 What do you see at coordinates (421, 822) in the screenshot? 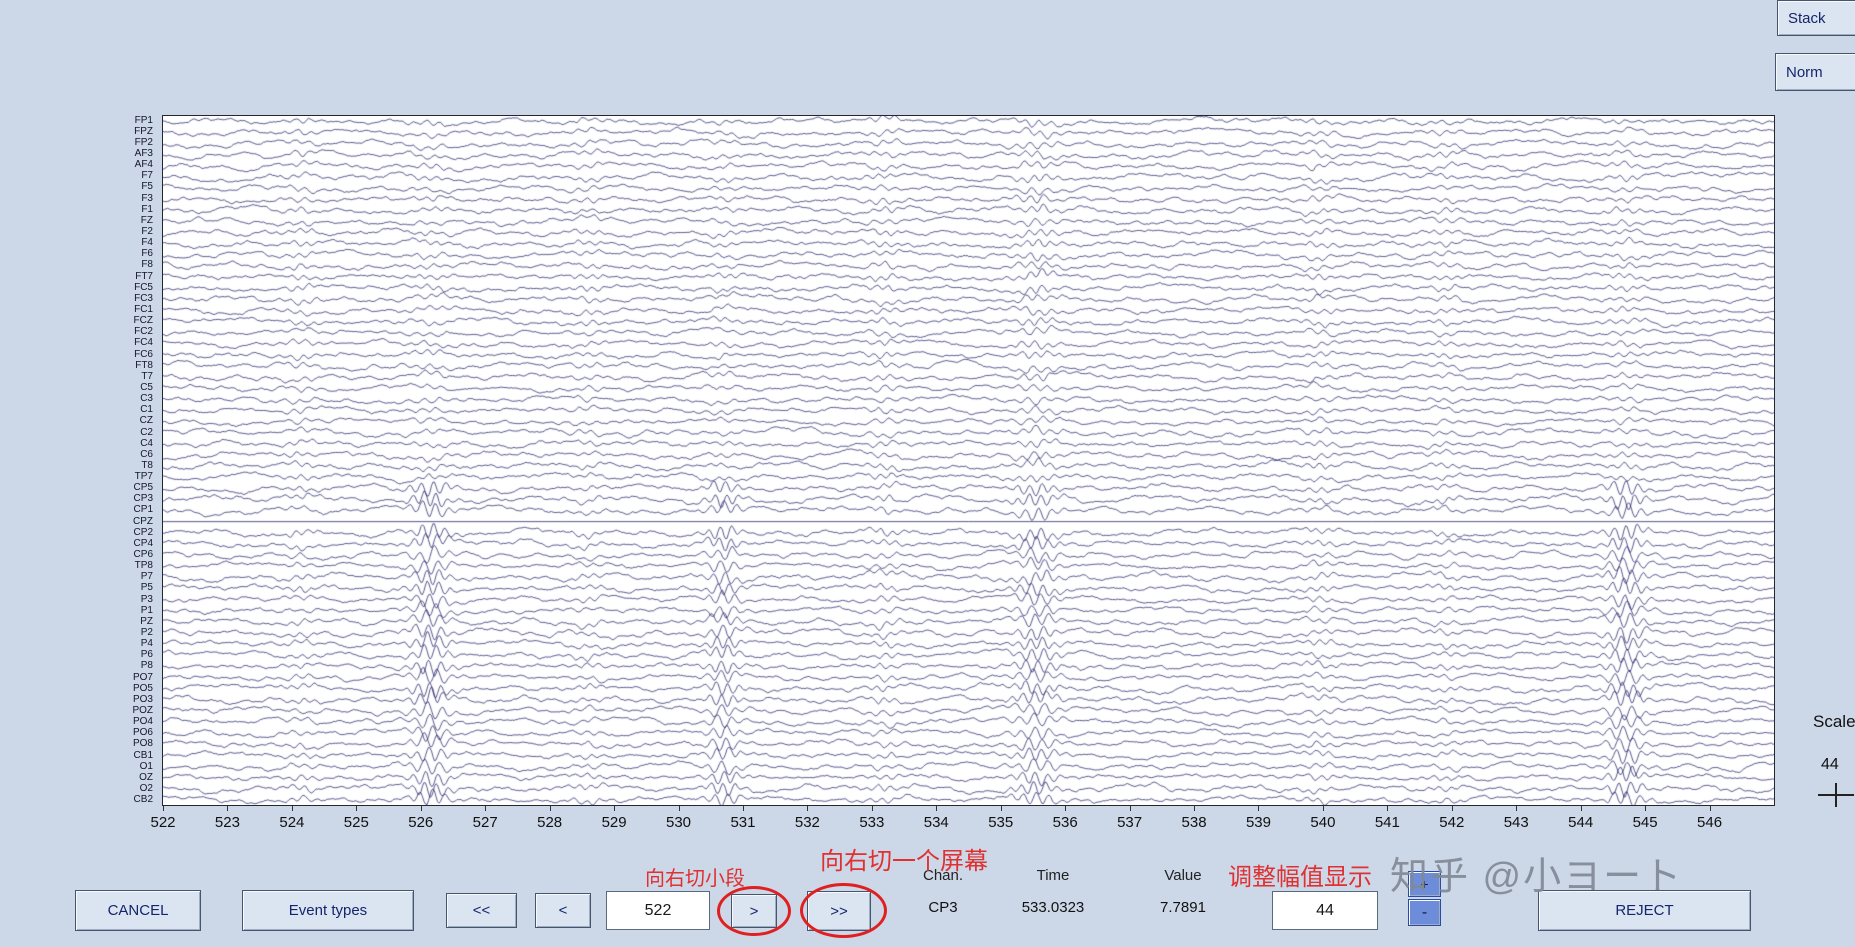
I see `x-tick-label: 526` at bounding box center [421, 822].